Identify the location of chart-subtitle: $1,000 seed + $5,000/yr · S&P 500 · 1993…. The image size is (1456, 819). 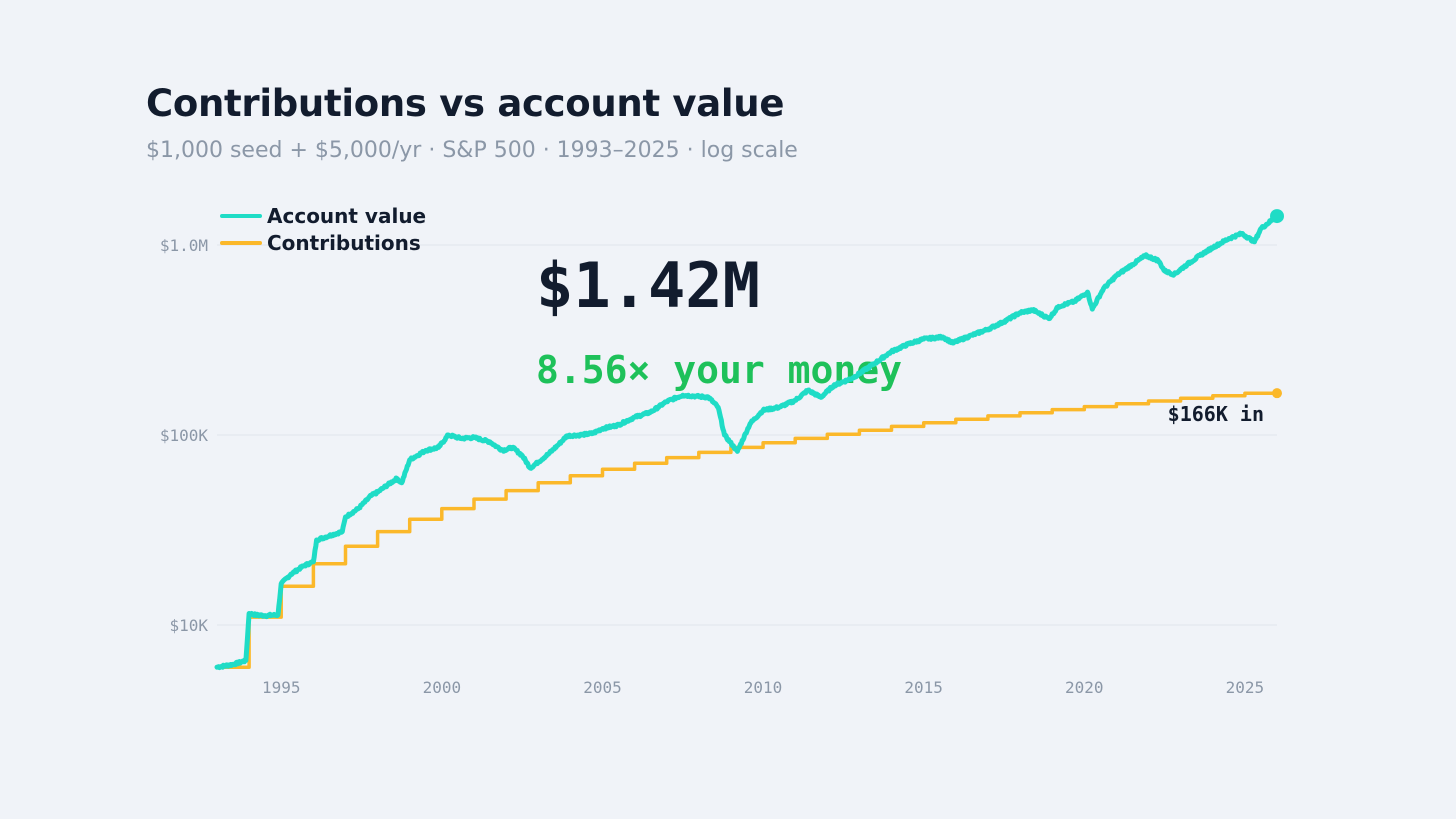
(472, 150).